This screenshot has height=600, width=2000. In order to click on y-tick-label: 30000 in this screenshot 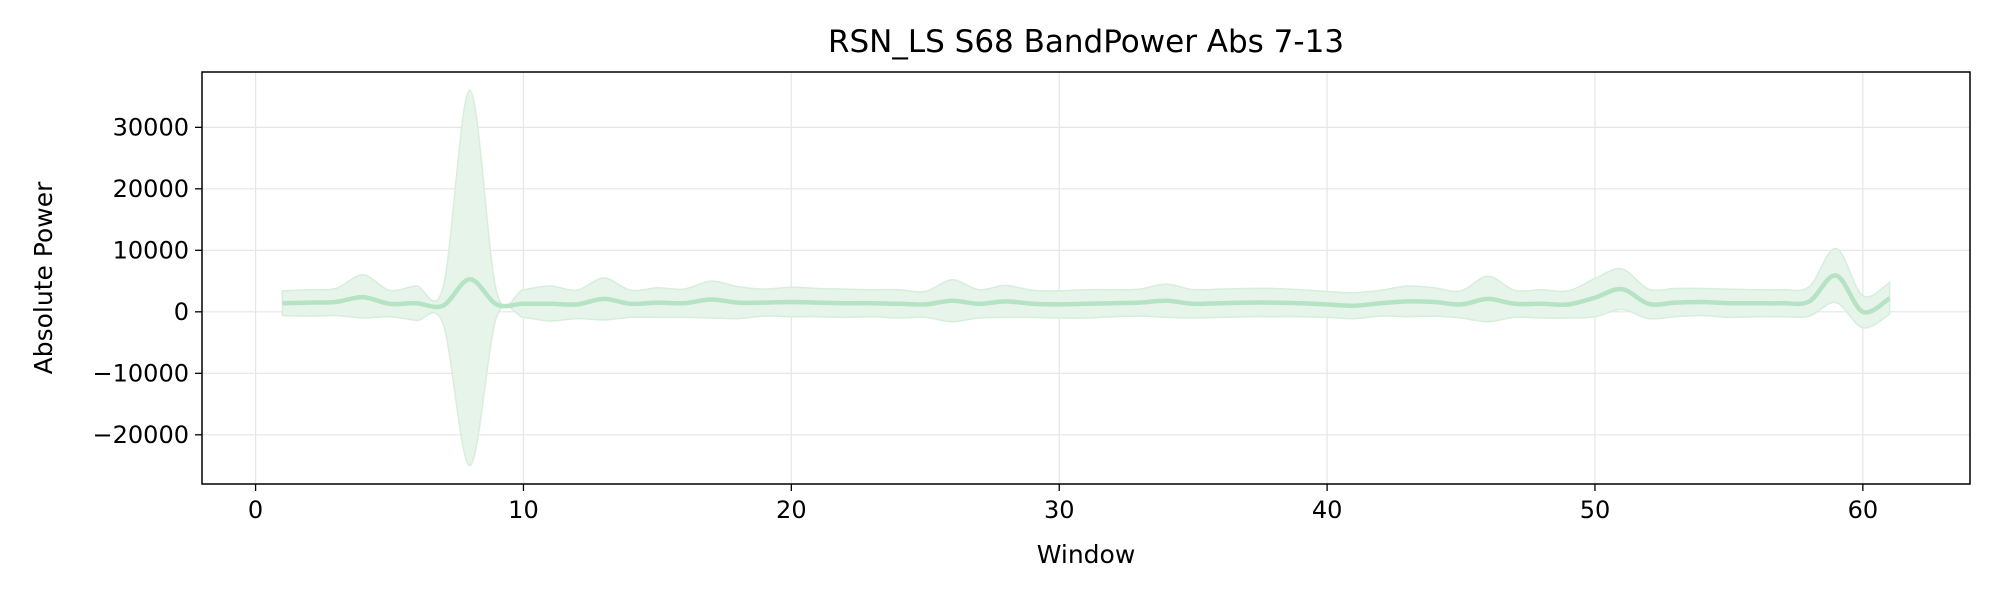, I will do `click(151, 127)`.